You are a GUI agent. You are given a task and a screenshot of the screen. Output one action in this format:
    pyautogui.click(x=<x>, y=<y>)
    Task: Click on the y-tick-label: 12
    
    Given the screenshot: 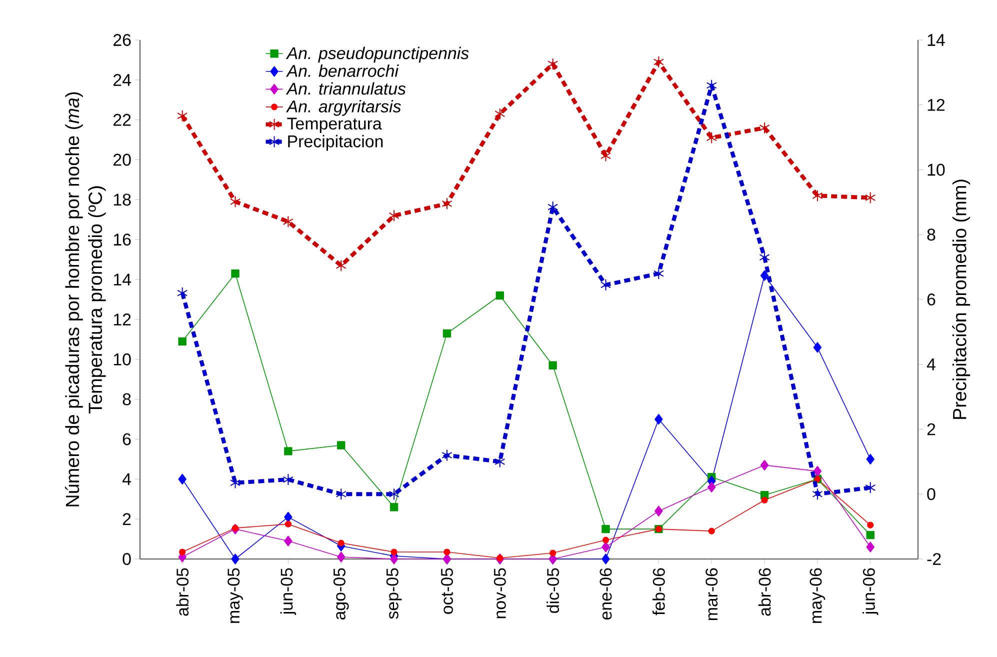 What is the action you would take?
    pyautogui.click(x=122, y=320)
    